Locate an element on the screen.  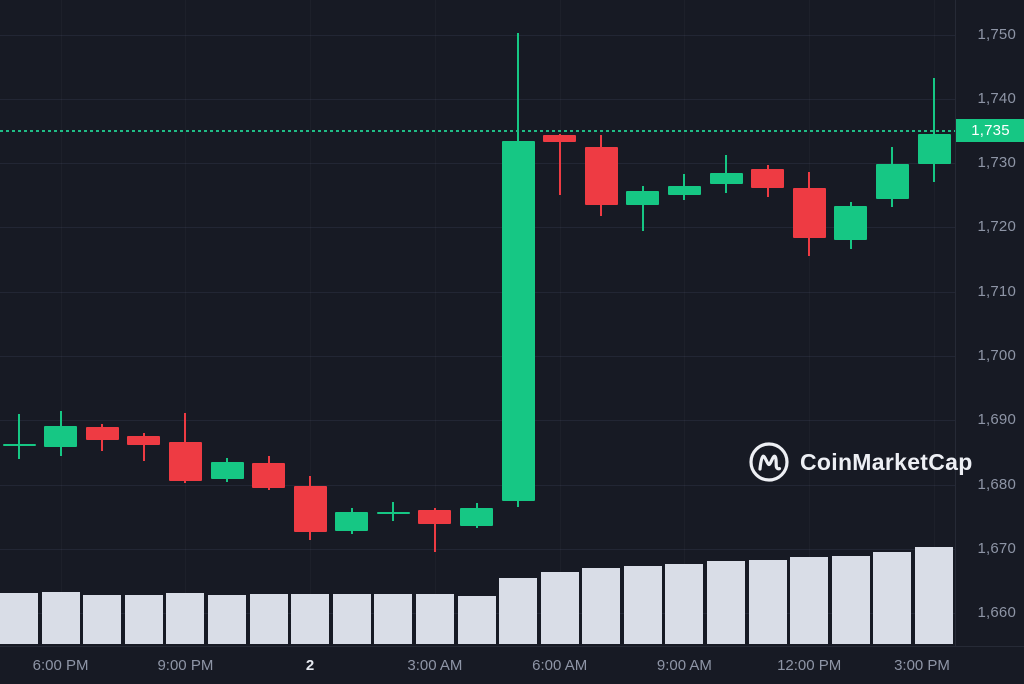
time-tick-label: 6:00 PM is located at coordinates (60, 665).